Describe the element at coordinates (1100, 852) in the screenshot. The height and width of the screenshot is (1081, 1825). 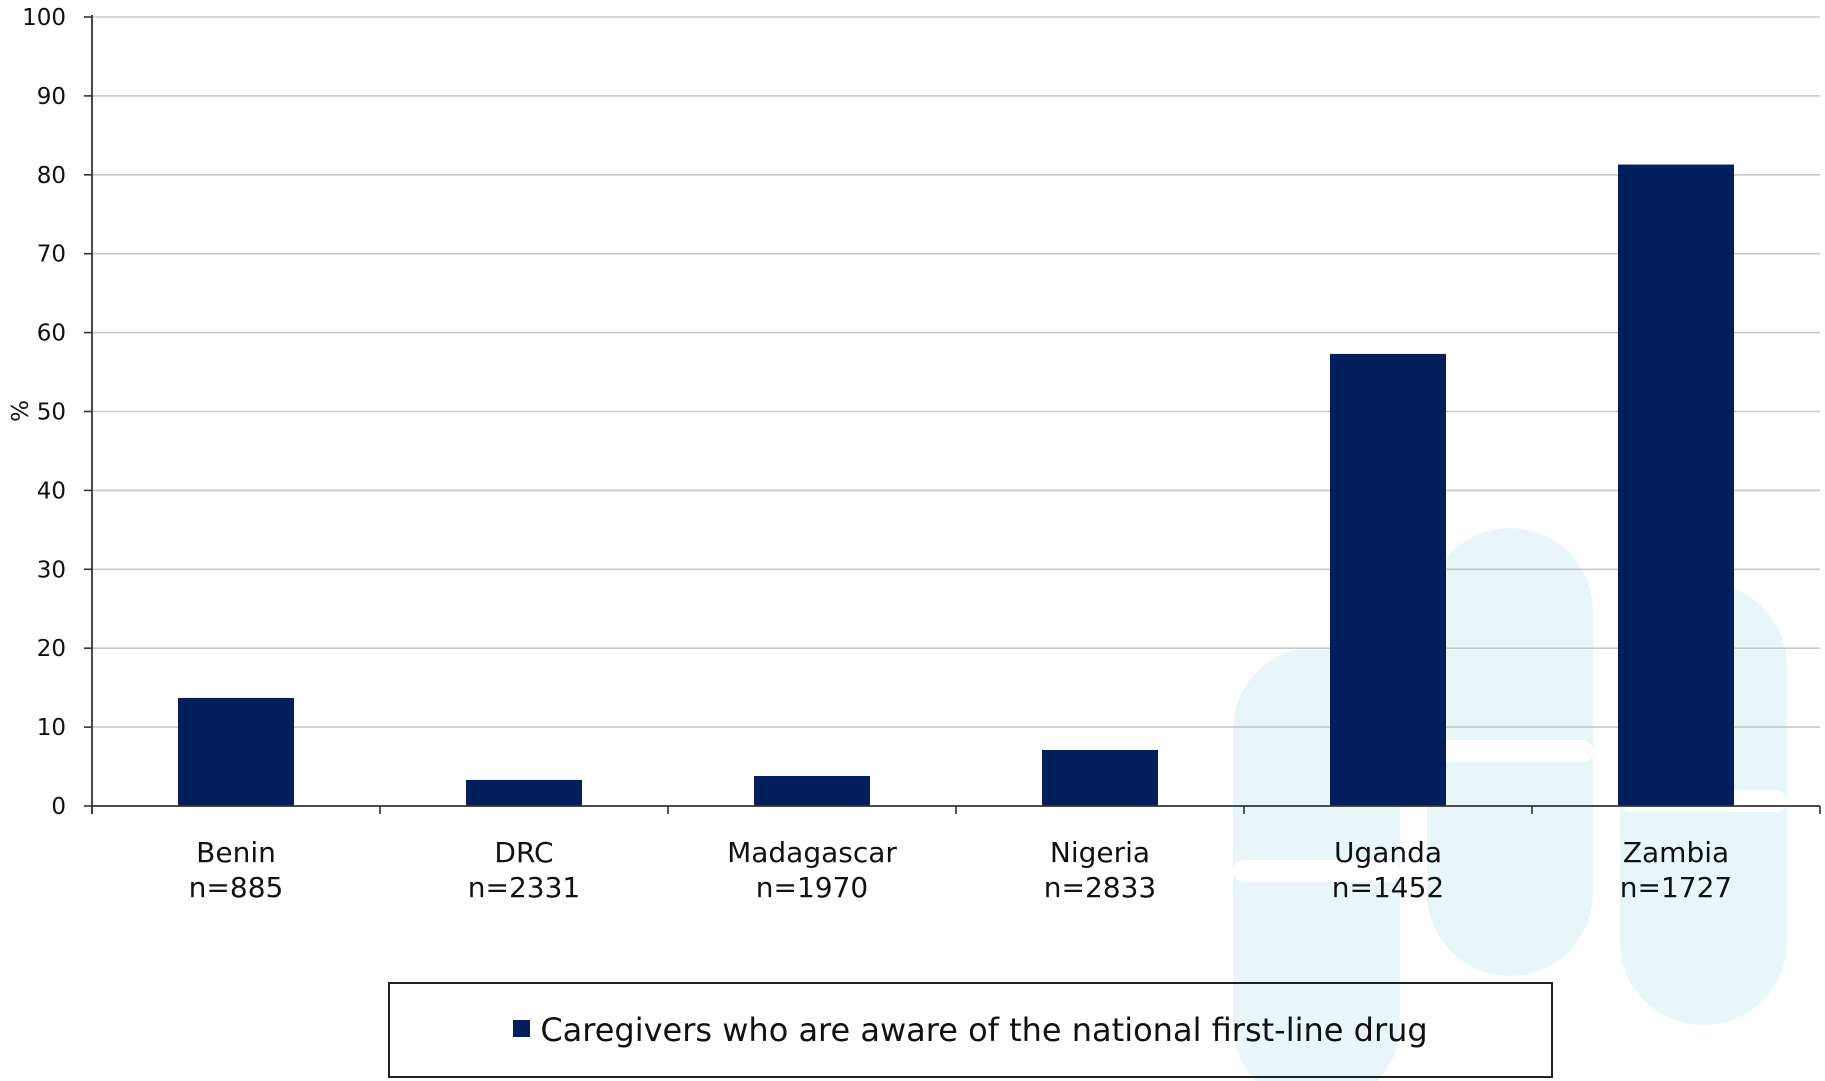
I see `x-category-label: Nigeria` at that location.